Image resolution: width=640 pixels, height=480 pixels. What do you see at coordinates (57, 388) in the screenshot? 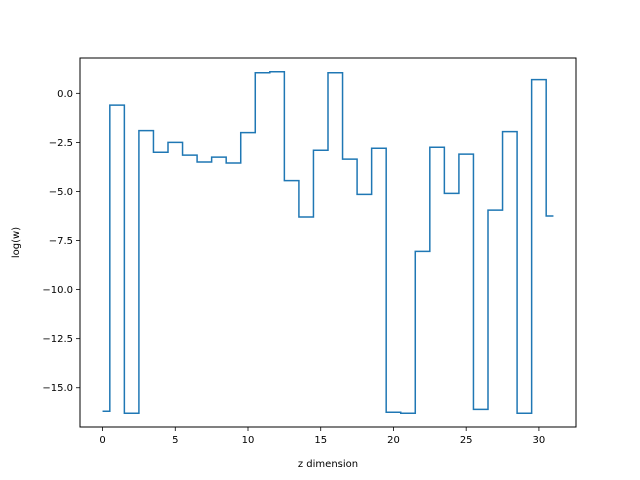
I see `y-tick-label: −15.0` at bounding box center [57, 388].